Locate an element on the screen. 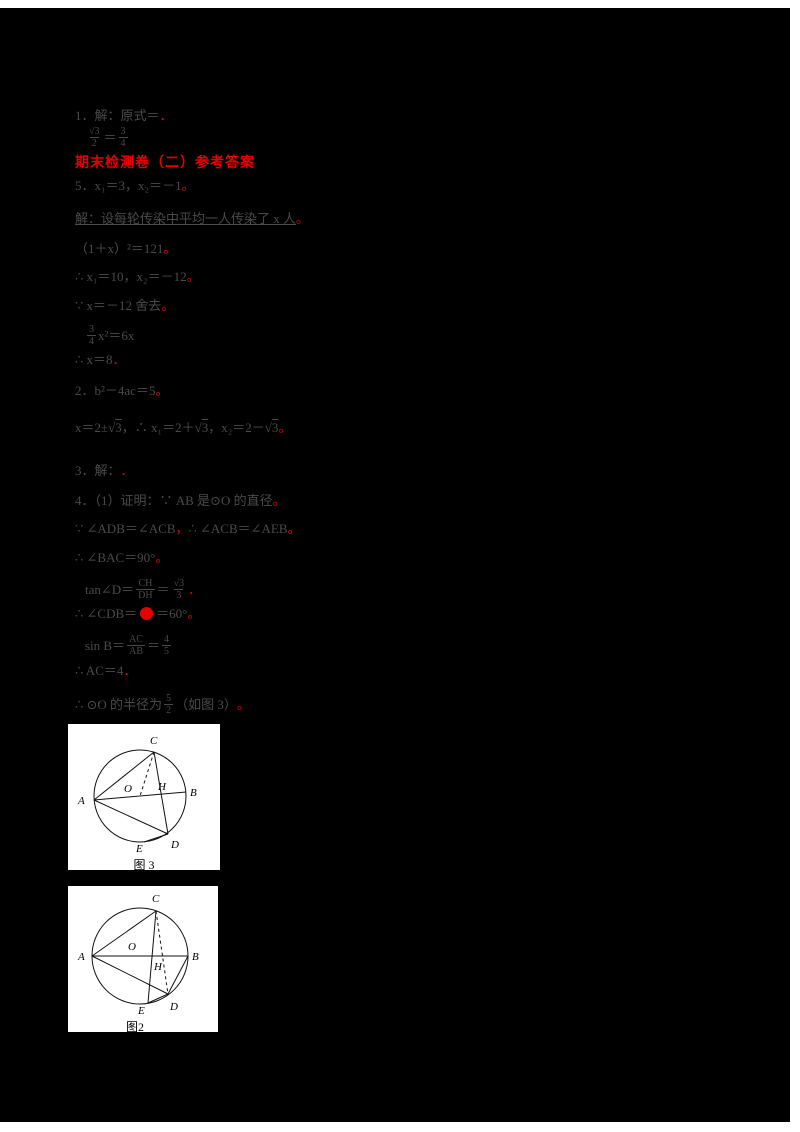 This screenshot has height=1132, width=800. fraction: √3 3 is located at coordinates (179, 589).